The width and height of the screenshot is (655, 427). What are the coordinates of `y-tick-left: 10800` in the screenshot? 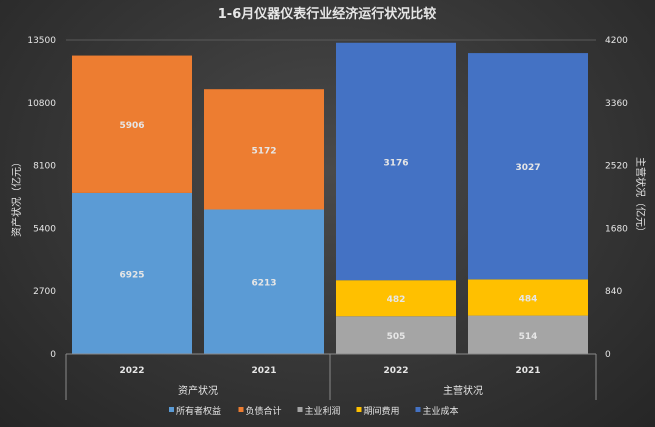 It's located at (41, 104).